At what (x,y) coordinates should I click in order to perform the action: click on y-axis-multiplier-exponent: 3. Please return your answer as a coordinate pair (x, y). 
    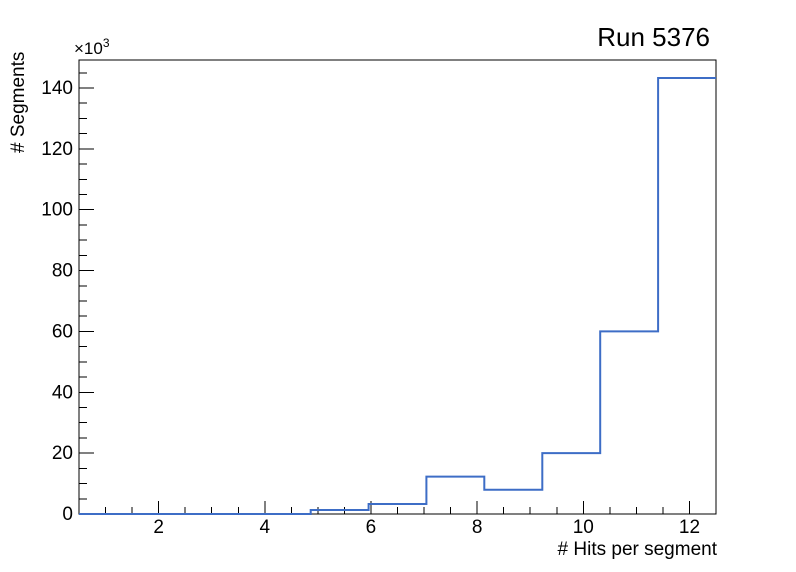
    Looking at the image, I should click on (106, 43).